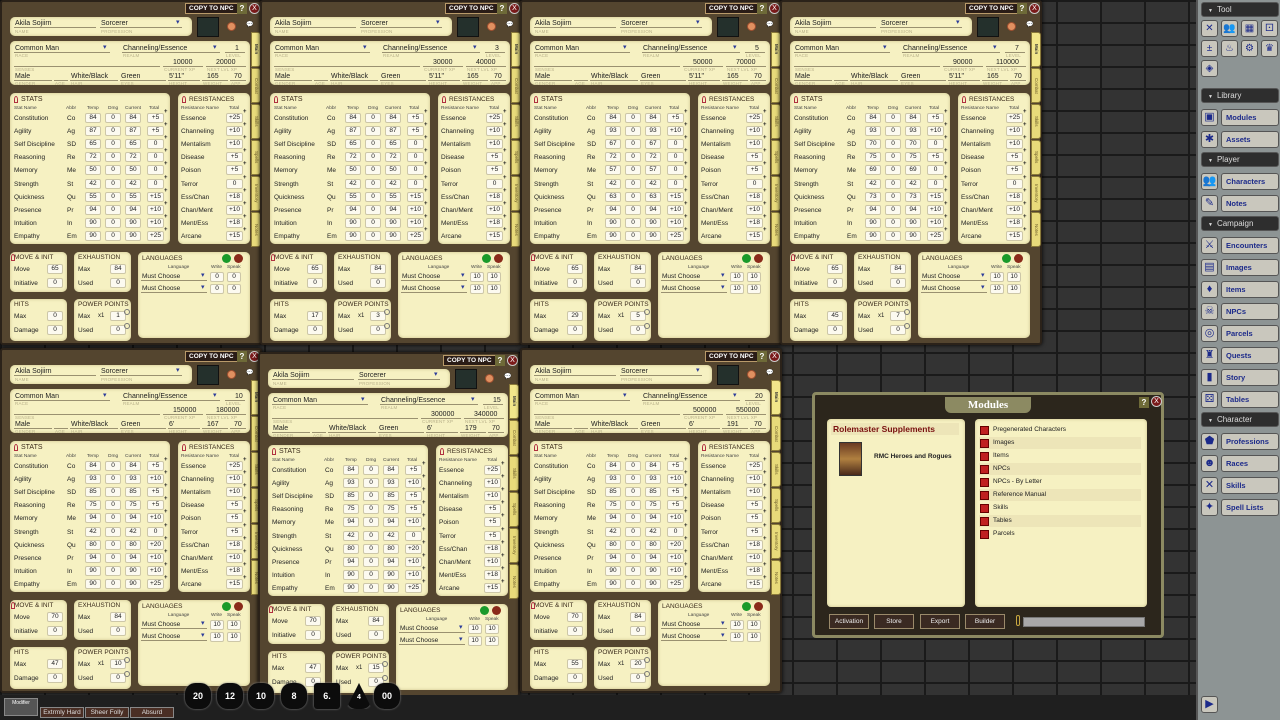  I want to click on next-level-xp-field, so click(484, 414).